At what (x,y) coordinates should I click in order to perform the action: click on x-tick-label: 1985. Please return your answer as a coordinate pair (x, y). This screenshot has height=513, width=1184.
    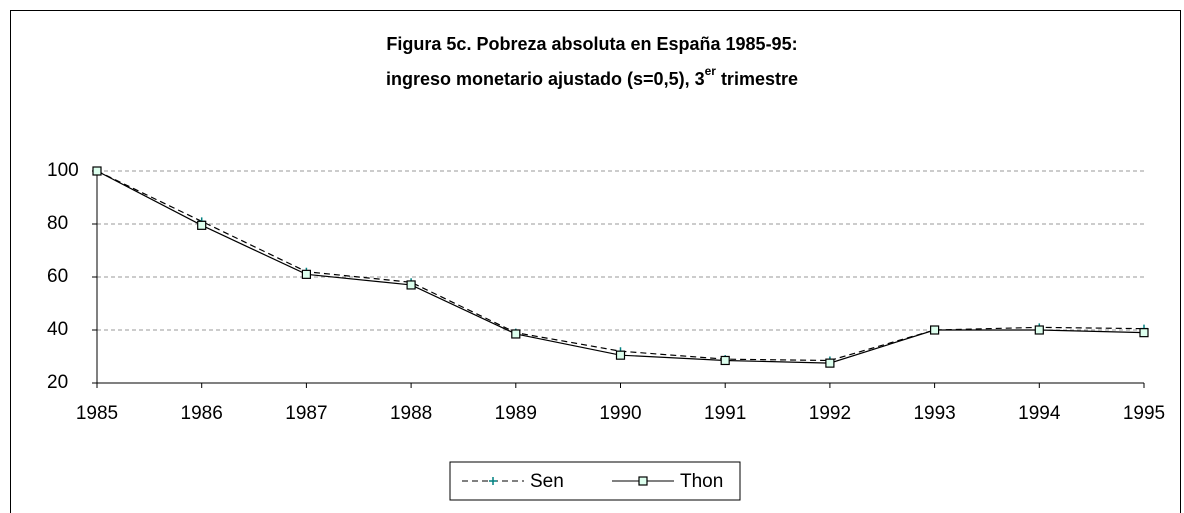
    Looking at the image, I should click on (97, 413).